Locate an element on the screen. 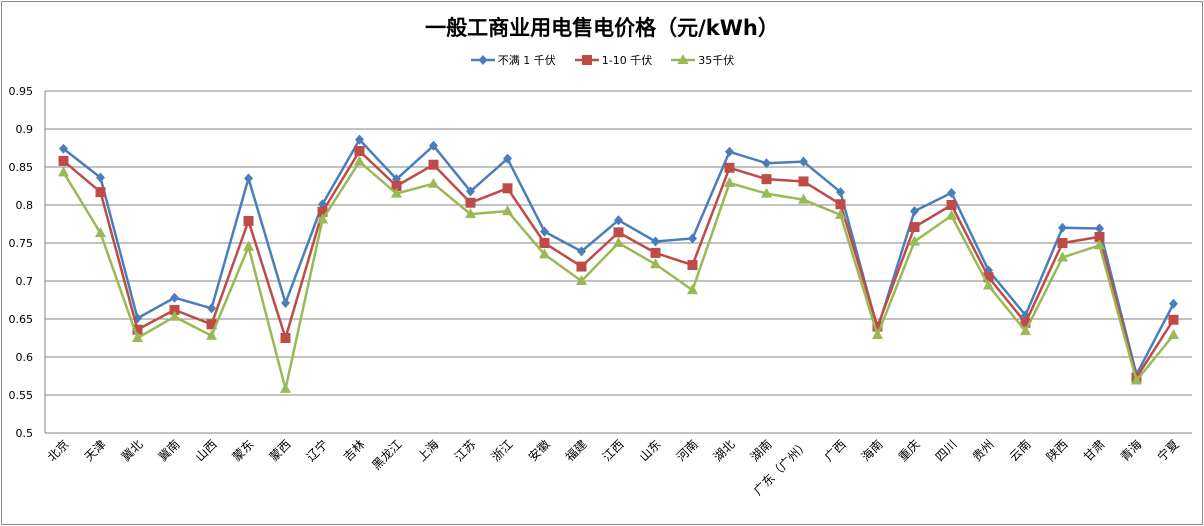 The width and height of the screenshot is (1204, 526). x-tick-label: 云南 is located at coordinates (1020, 451).